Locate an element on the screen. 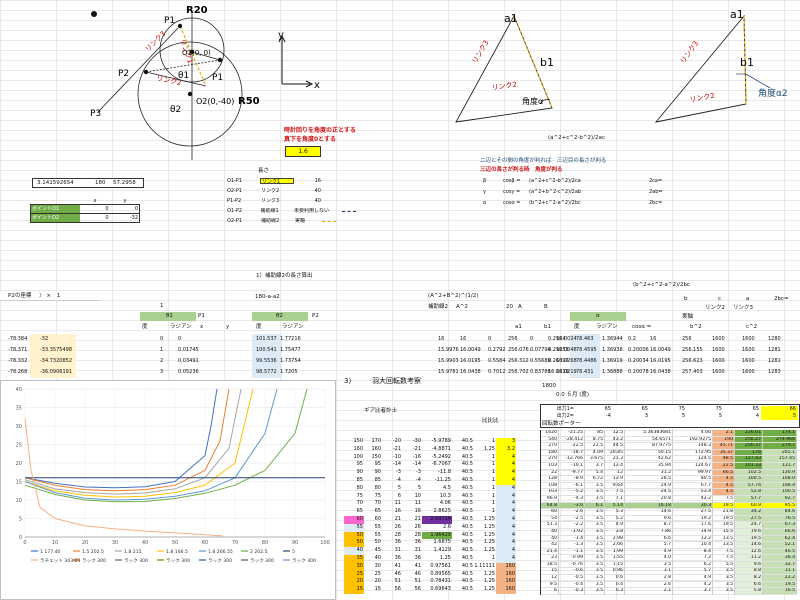 Image resolution: width=800 pixels, height=600 pixels. header-cell: 5 is located at coordinates (720, 416).